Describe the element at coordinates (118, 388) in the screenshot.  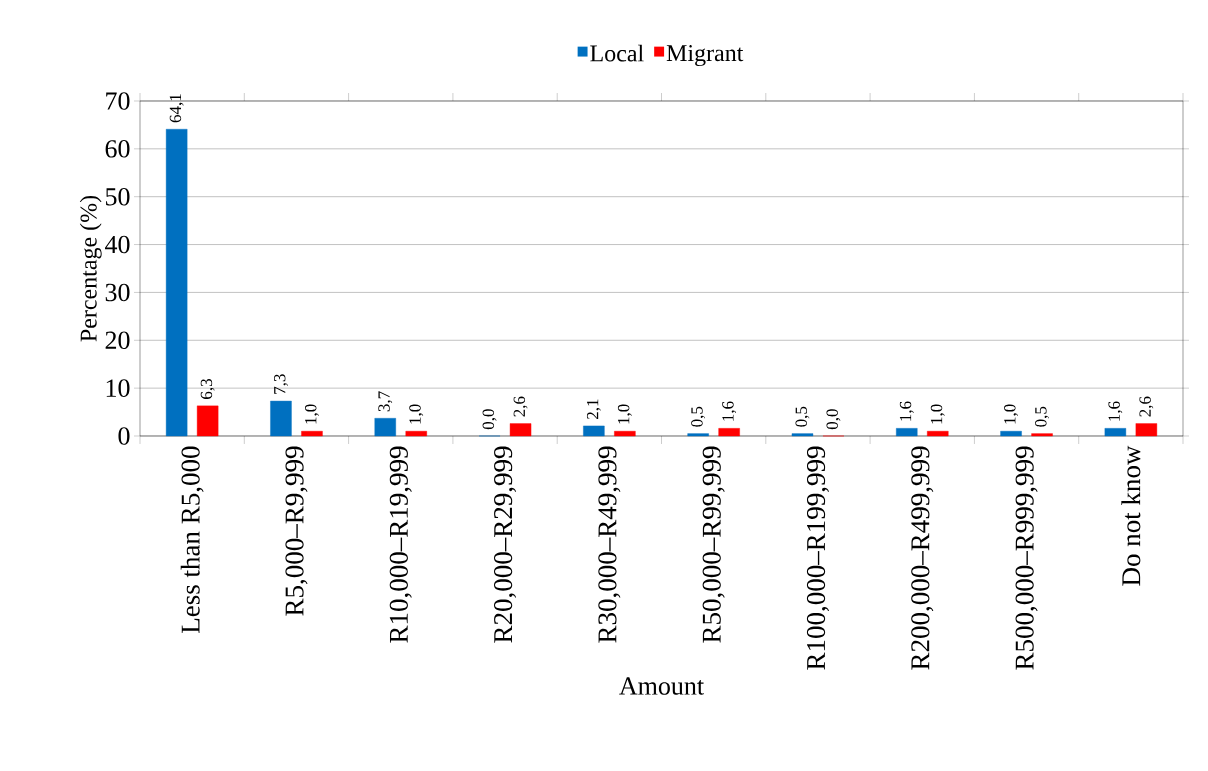
I see `y-tick-label: 10` at that location.